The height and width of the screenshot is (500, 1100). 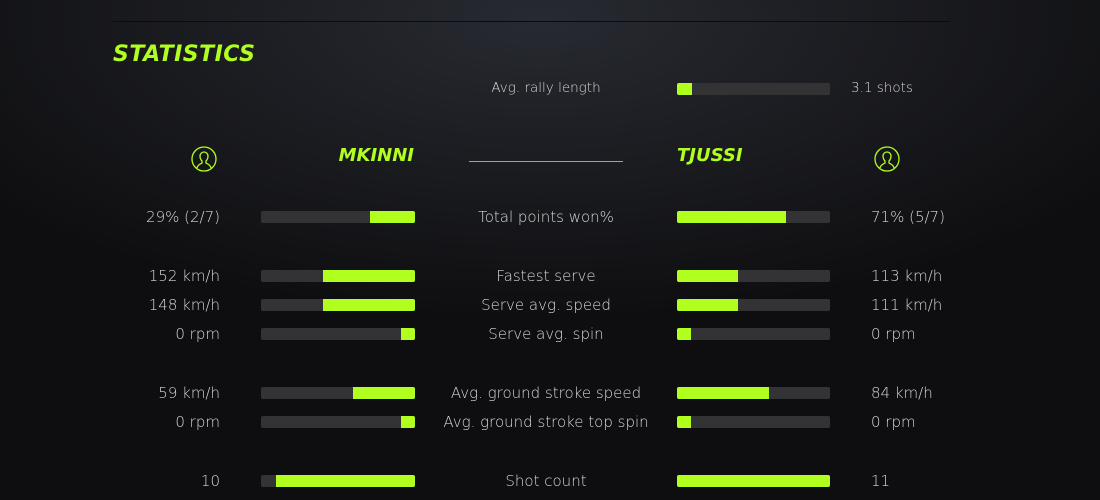 What do you see at coordinates (546, 276) in the screenshot?
I see `stat-label: Fastest serve` at bounding box center [546, 276].